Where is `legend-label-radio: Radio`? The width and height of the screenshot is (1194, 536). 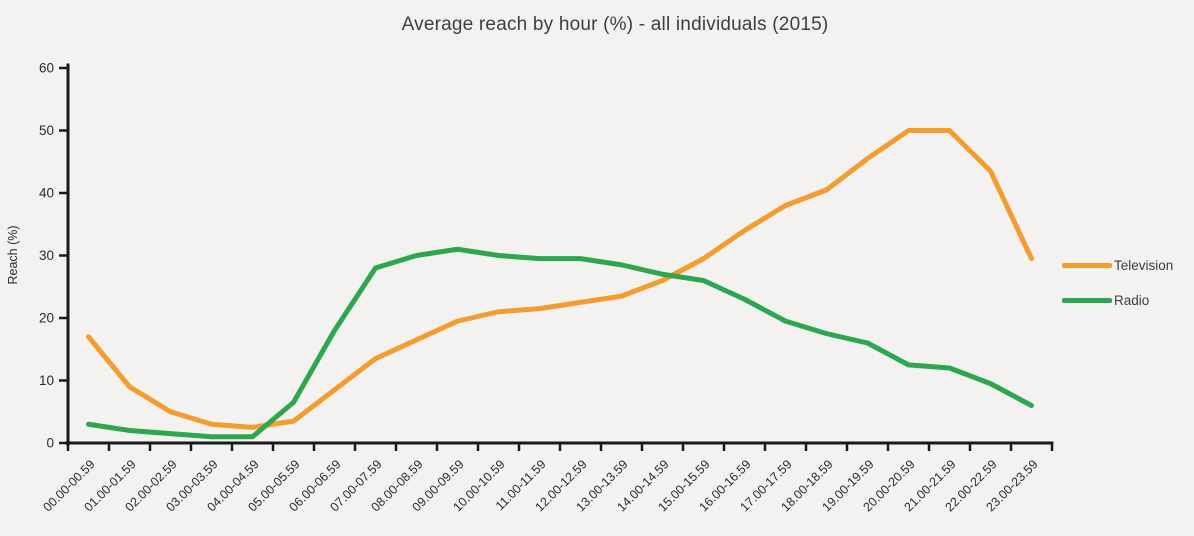 legend-label-radio: Radio is located at coordinates (1132, 300).